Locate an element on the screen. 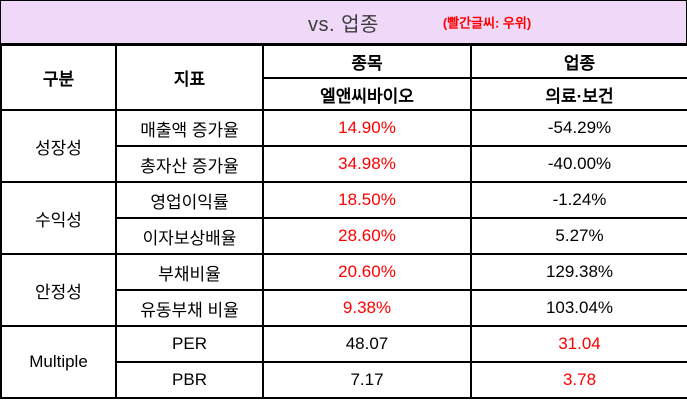 The height and width of the screenshot is (406, 687). indicator-label: 부채비율 is located at coordinates (189, 272).